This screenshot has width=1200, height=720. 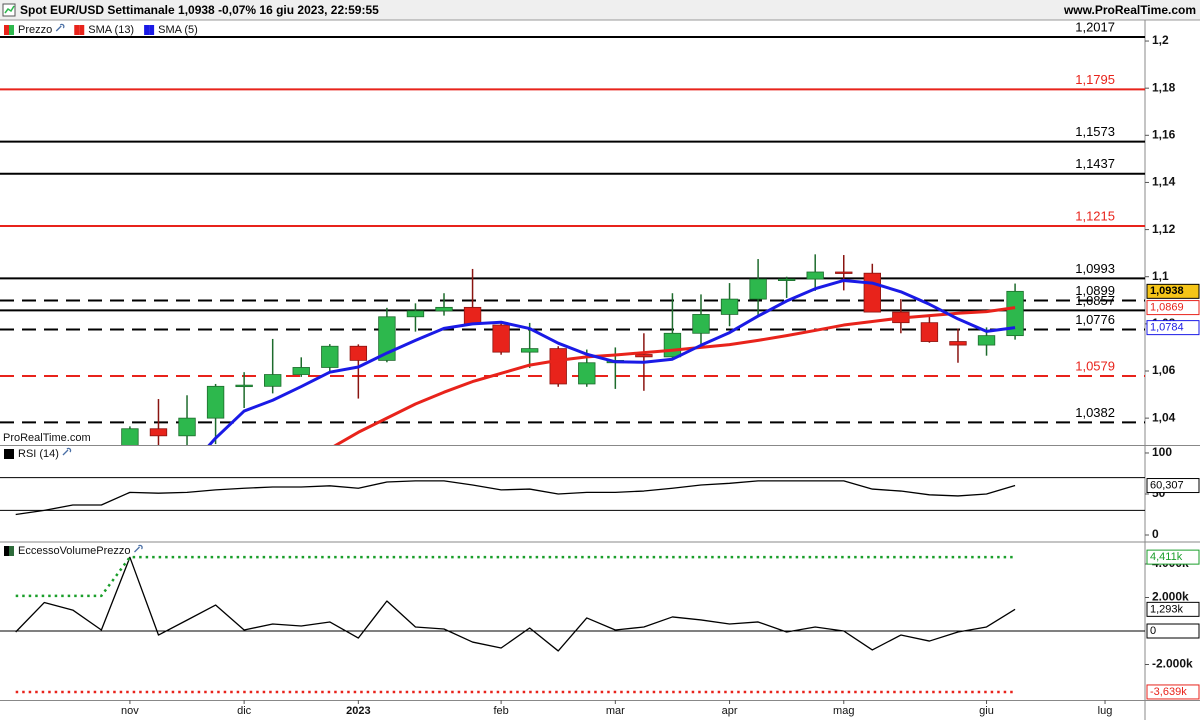 What do you see at coordinates (130, 711) in the screenshot?
I see `x-tick-label: nov` at bounding box center [130, 711].